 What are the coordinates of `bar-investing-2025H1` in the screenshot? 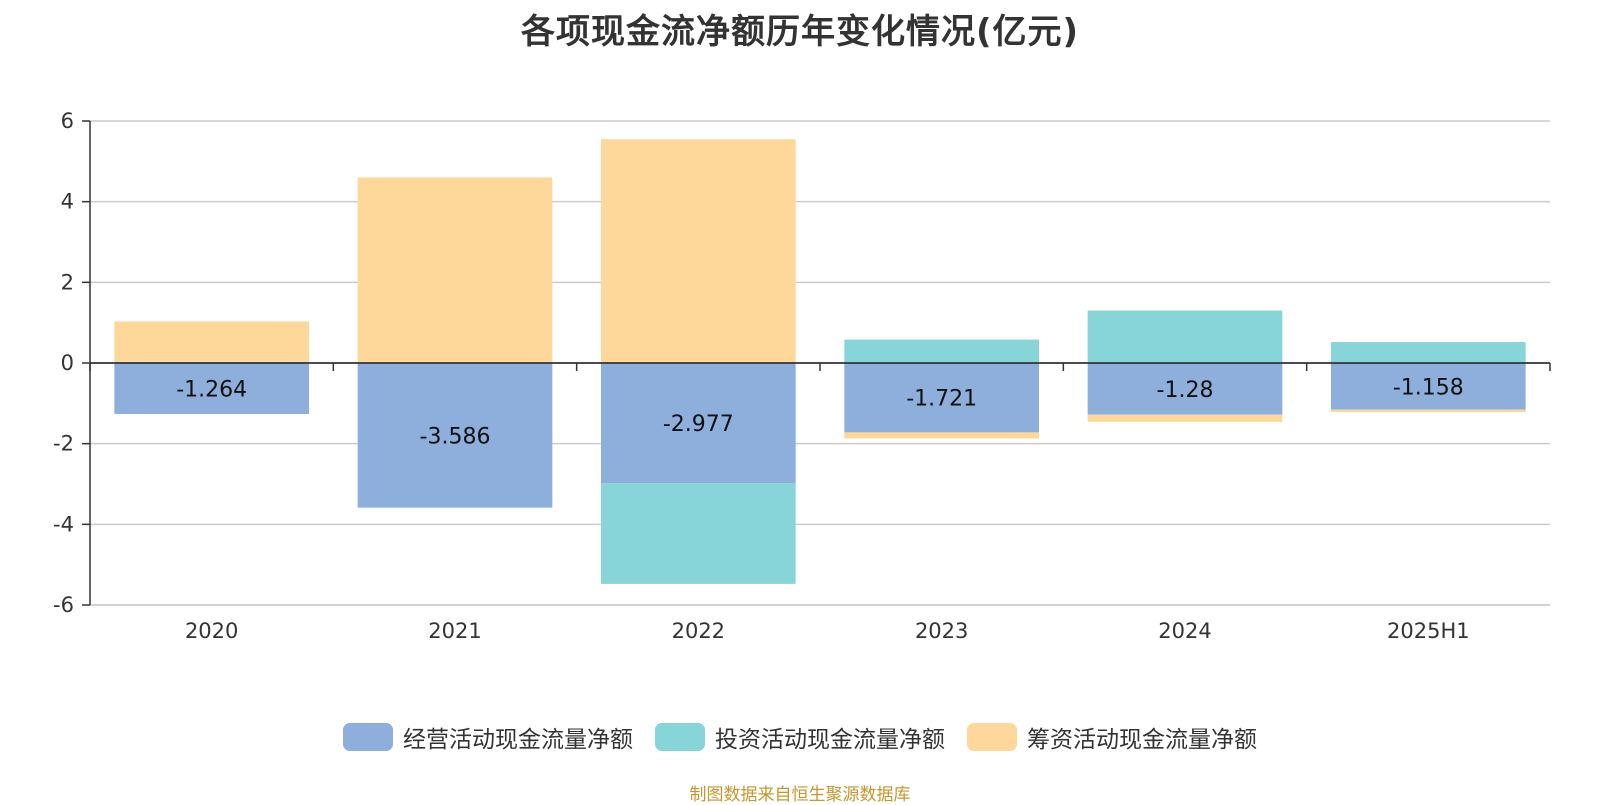 It's located at (1428, 352).